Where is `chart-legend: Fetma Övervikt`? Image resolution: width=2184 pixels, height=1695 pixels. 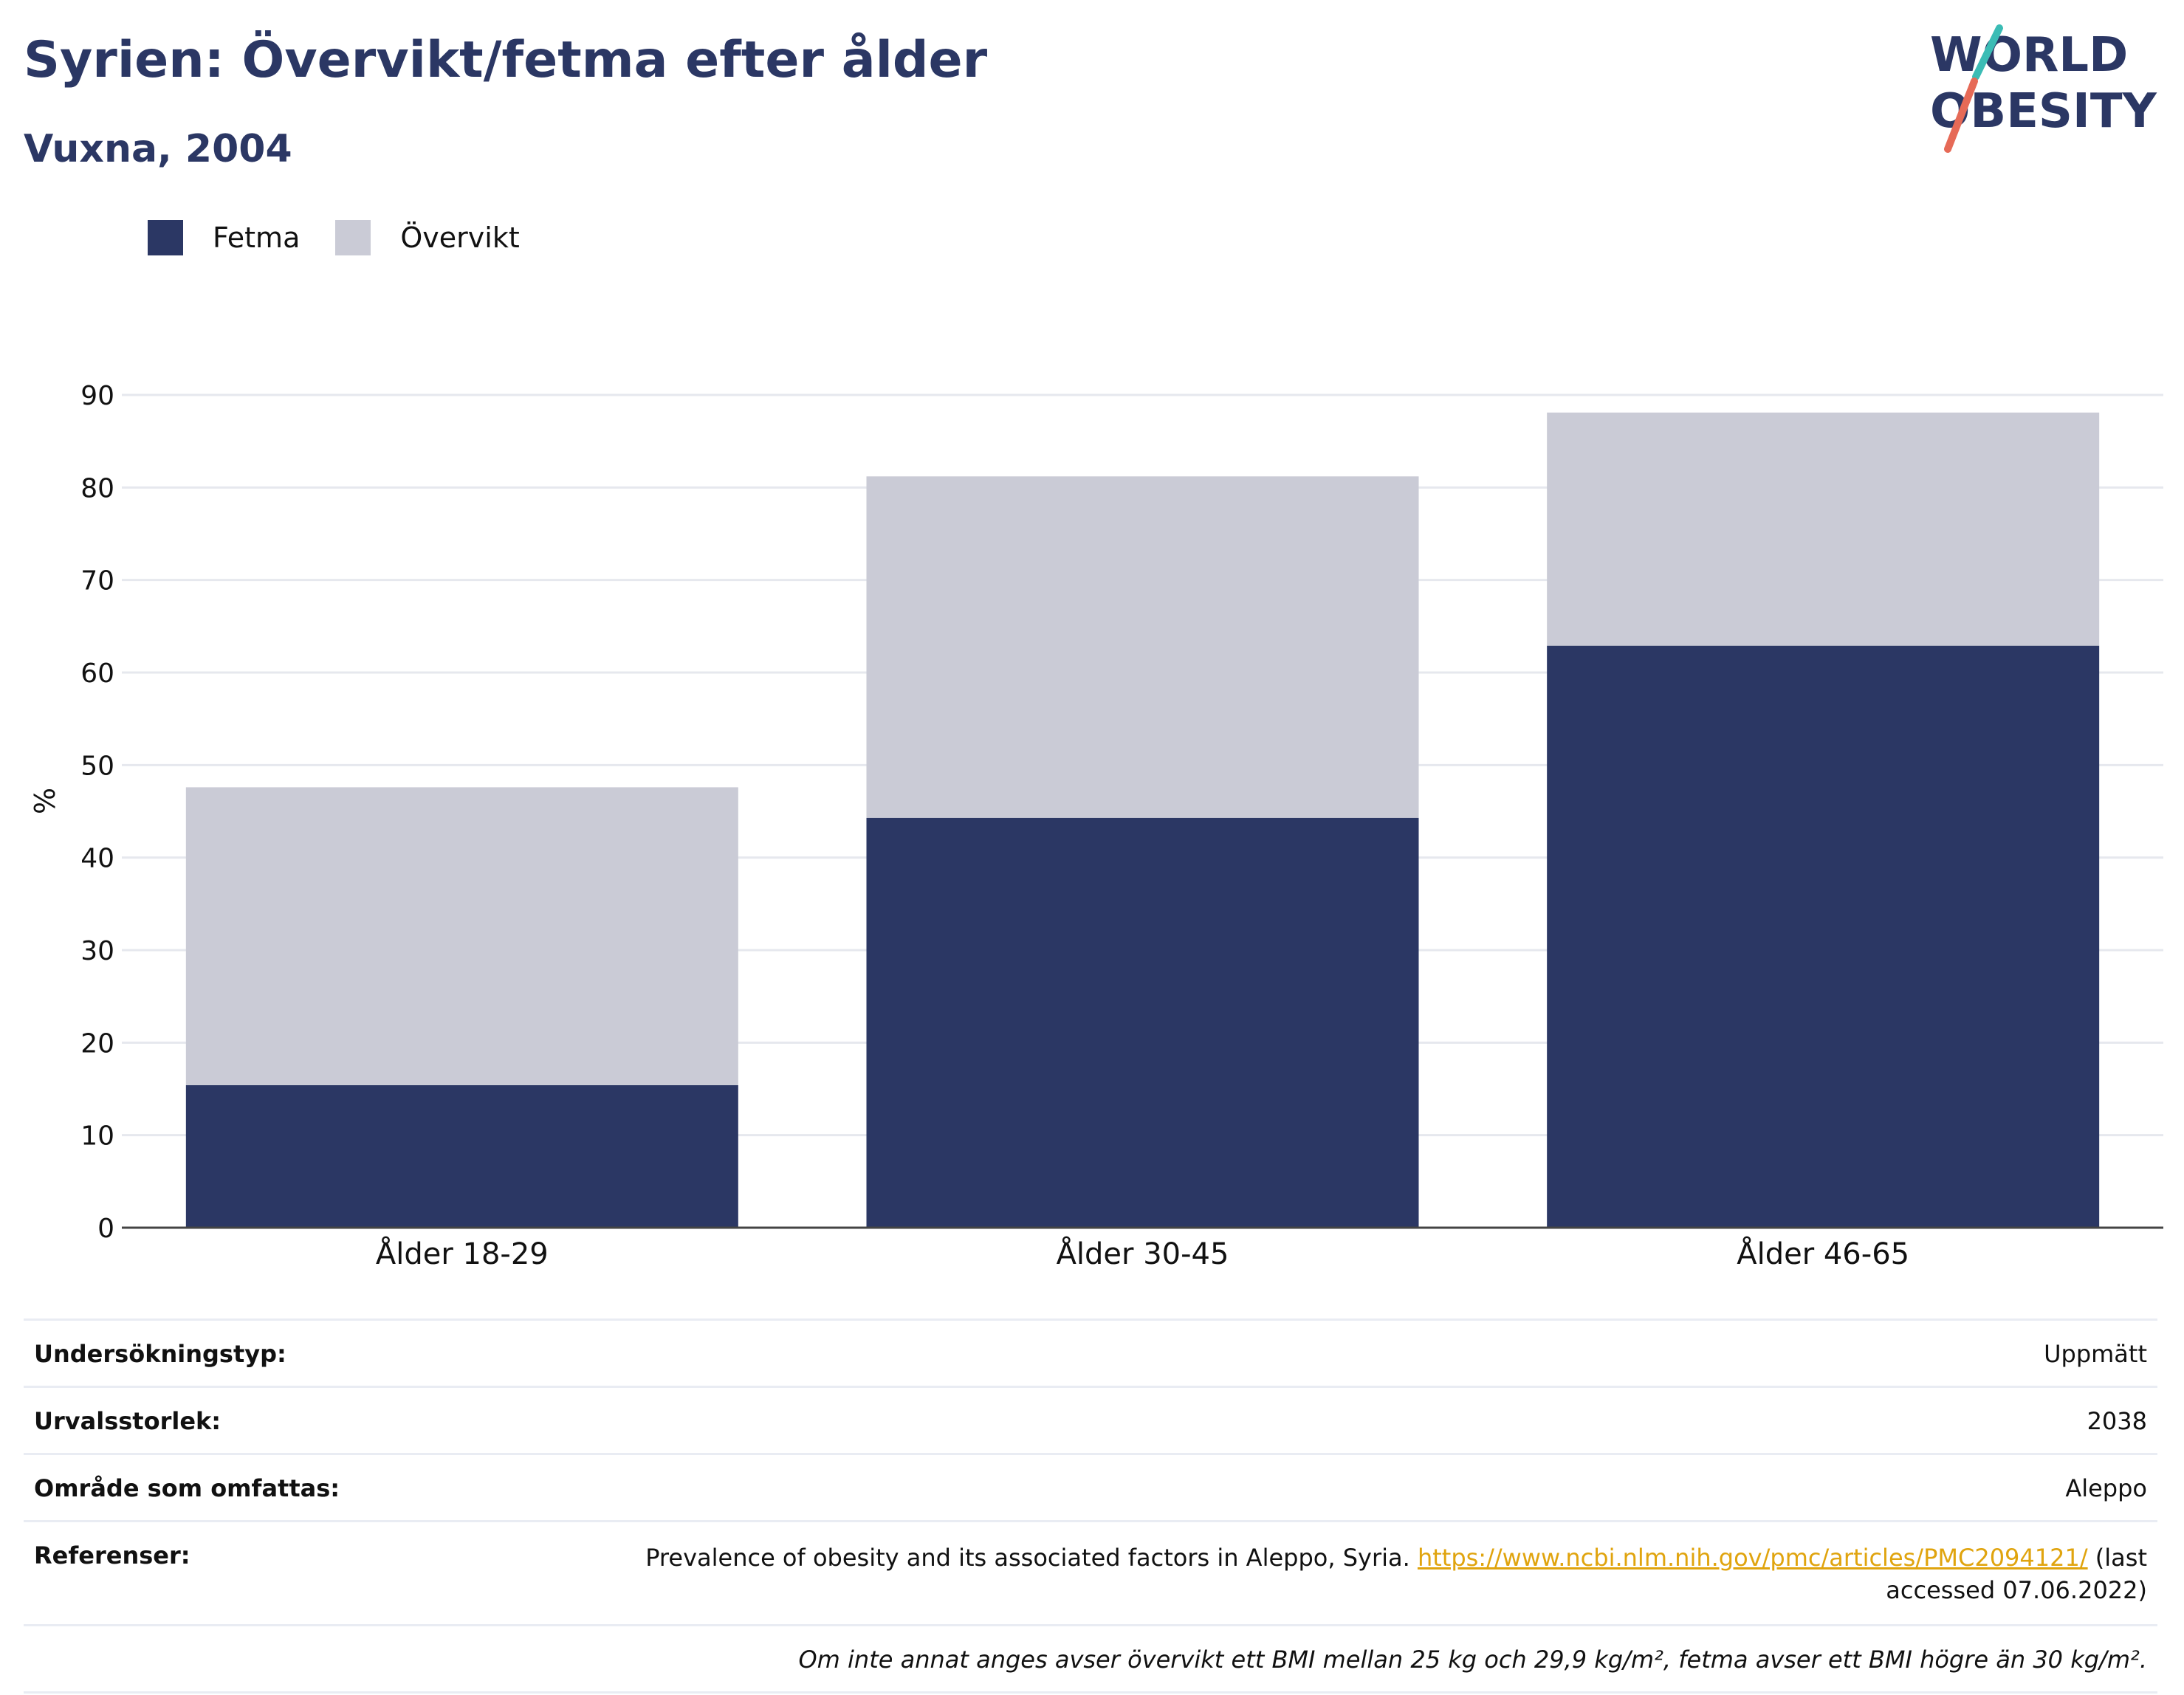 chart-legend: Fetma Övervikt is located at coordinates (351, 237).